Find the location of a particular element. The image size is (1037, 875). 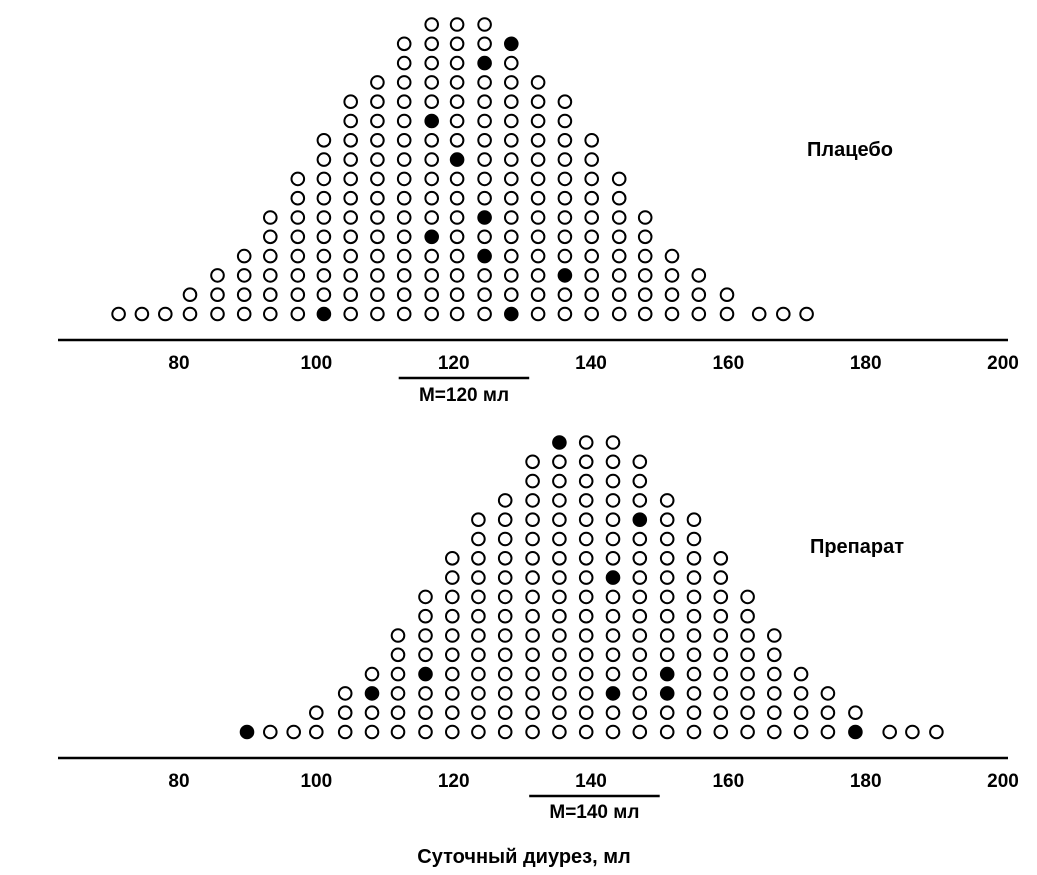

placebo-x-tick-label: 120 is located at coordinates (454, 363).